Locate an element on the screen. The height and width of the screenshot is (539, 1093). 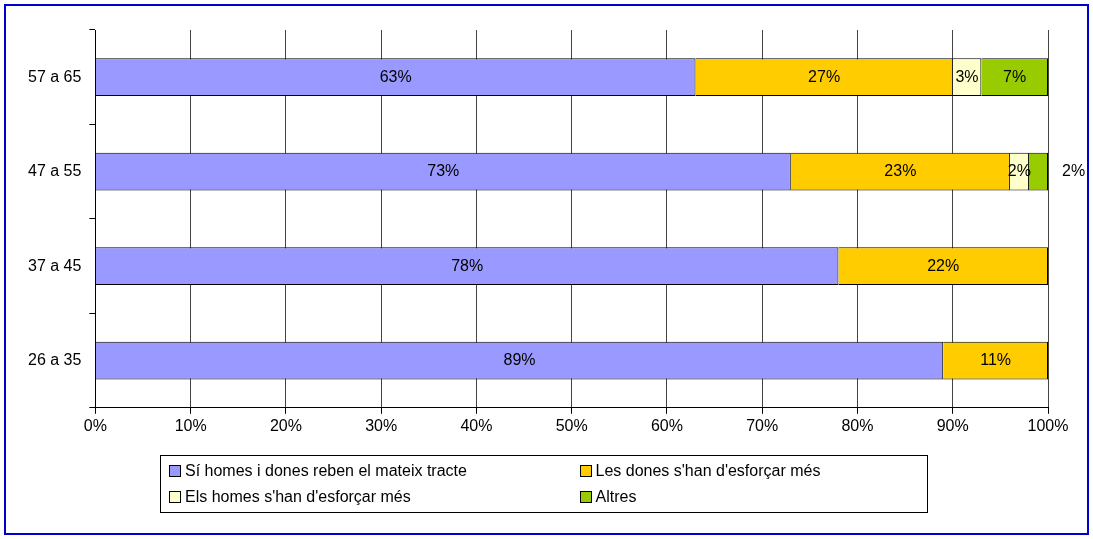
x-tick-label: 60% is located at coordinates (666, 425).